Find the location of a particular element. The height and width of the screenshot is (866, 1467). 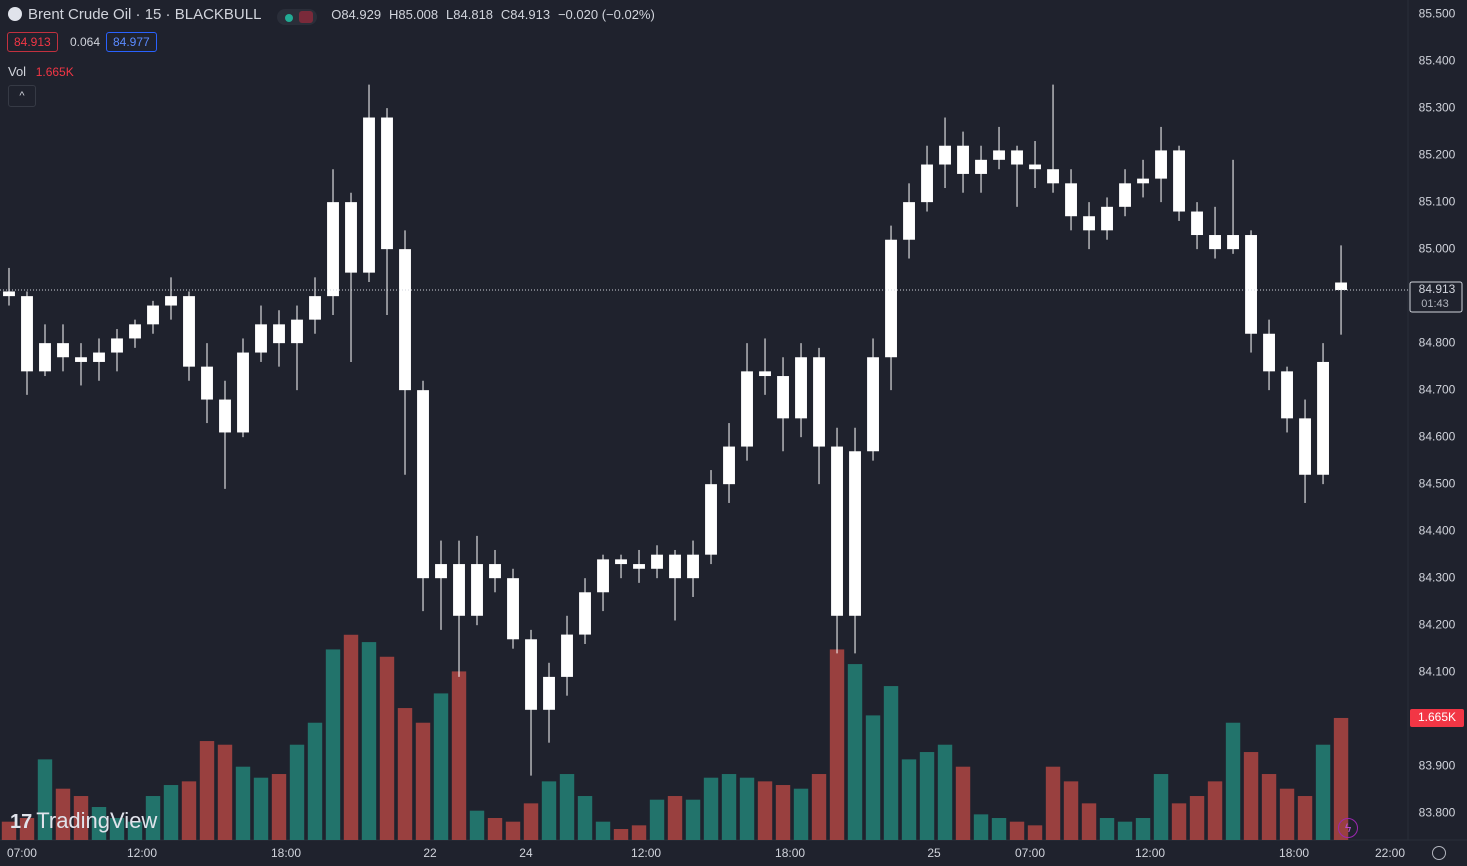

last-price-label: 84.913 is located at coordinates (1437, 289).